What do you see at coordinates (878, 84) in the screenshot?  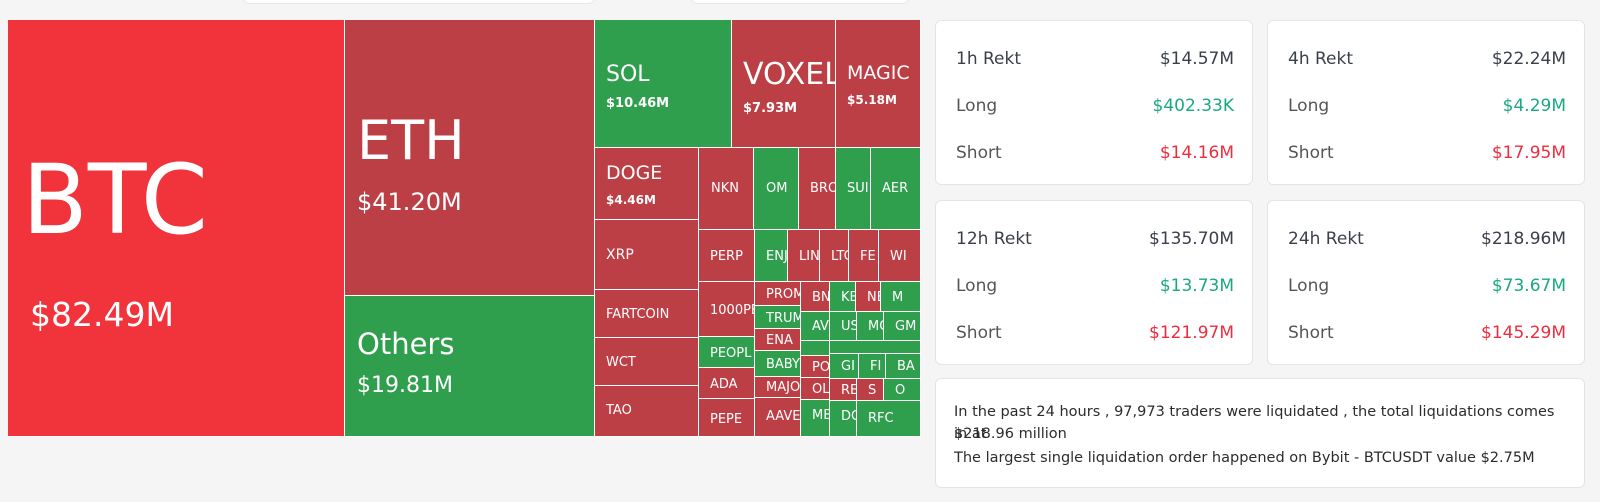 I see `tile-magic: MAGIC $5.18M` at bounding box center [878, 84].